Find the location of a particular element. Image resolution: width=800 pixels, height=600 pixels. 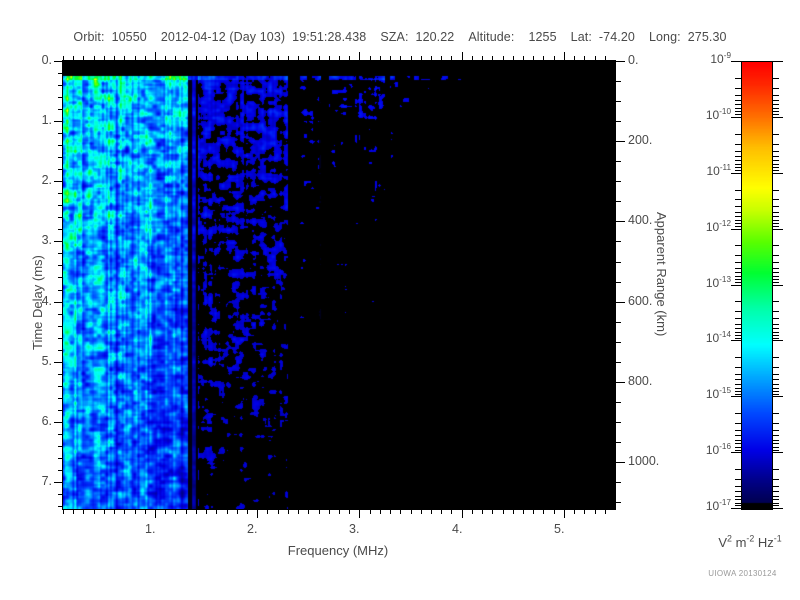

x-tick-label: 5. is located at coordinates (559, 529).